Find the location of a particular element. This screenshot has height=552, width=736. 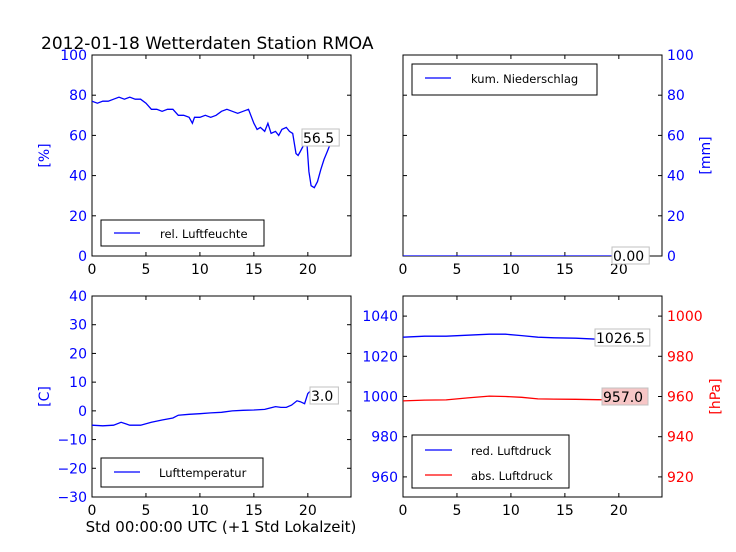

y-tick-label: 10 is located at coordinates (78, 383).